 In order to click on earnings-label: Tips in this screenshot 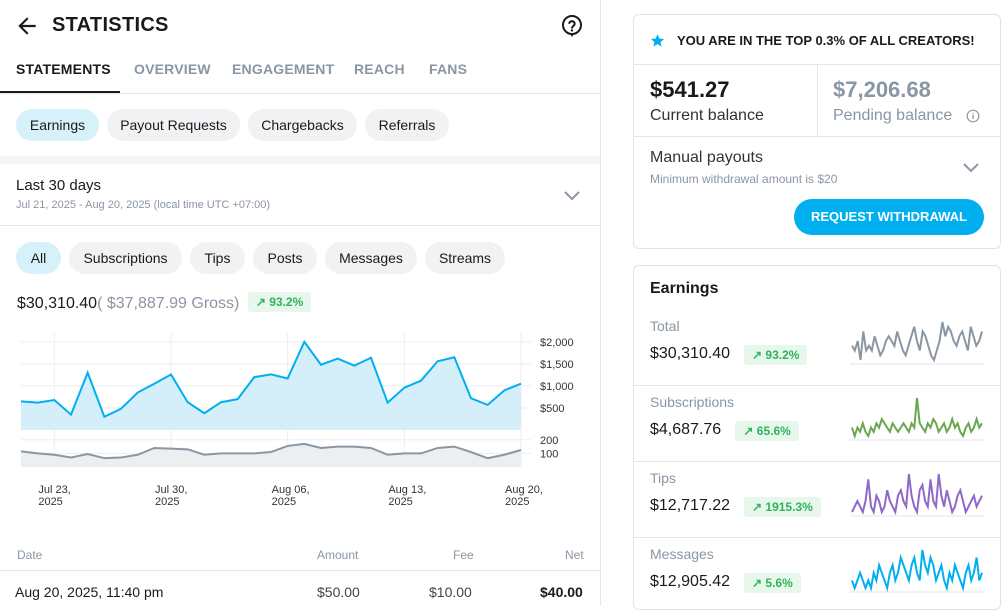, I will do `click(663, 478)`.